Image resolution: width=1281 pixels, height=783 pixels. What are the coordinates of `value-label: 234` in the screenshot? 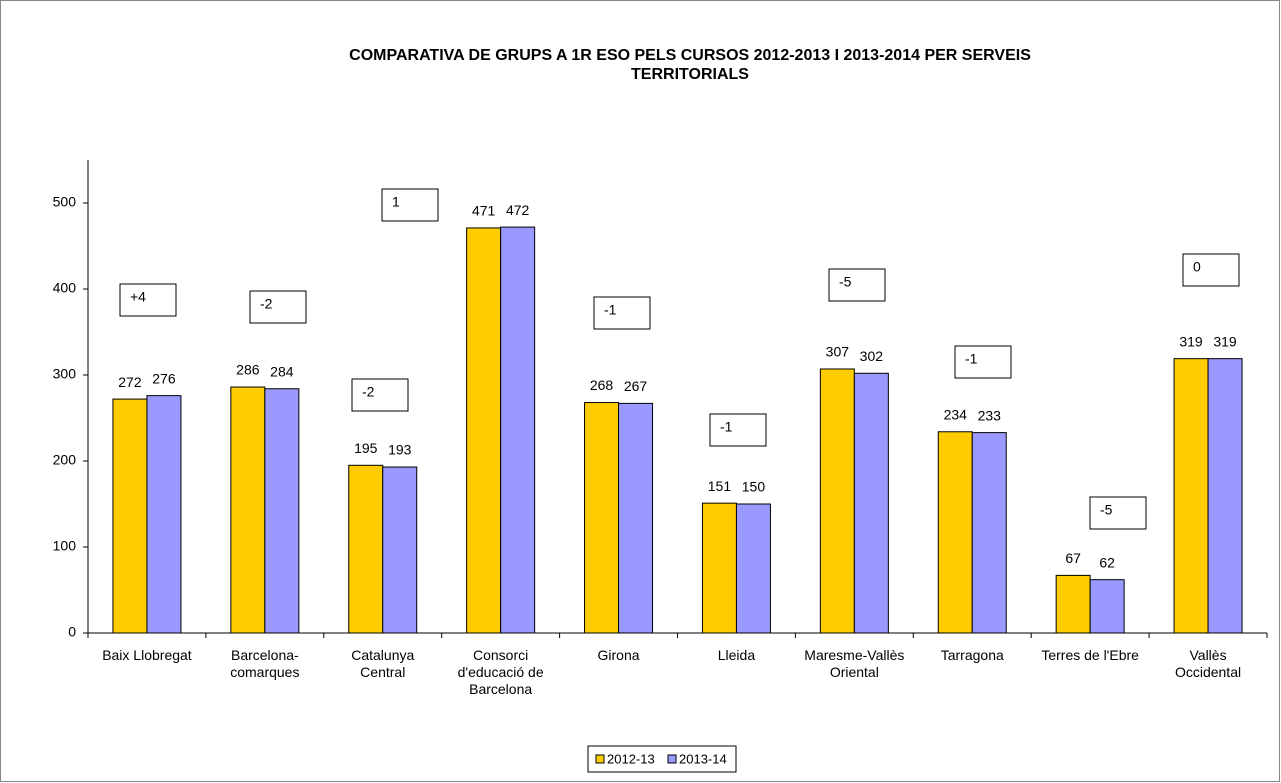 It's located at (956, 414).